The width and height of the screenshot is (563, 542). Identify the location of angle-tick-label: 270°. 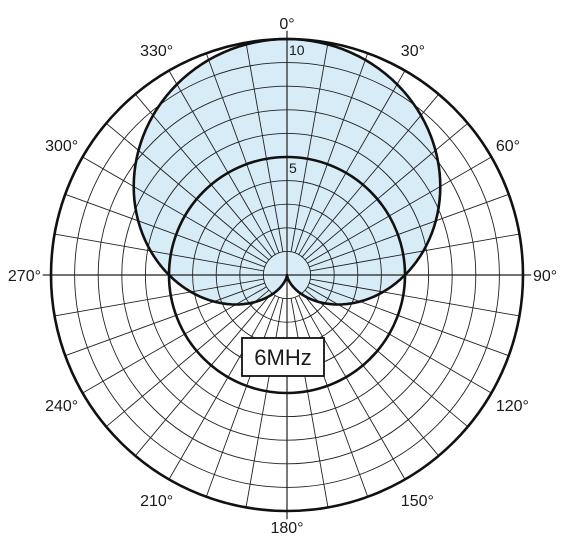
(24, 276).